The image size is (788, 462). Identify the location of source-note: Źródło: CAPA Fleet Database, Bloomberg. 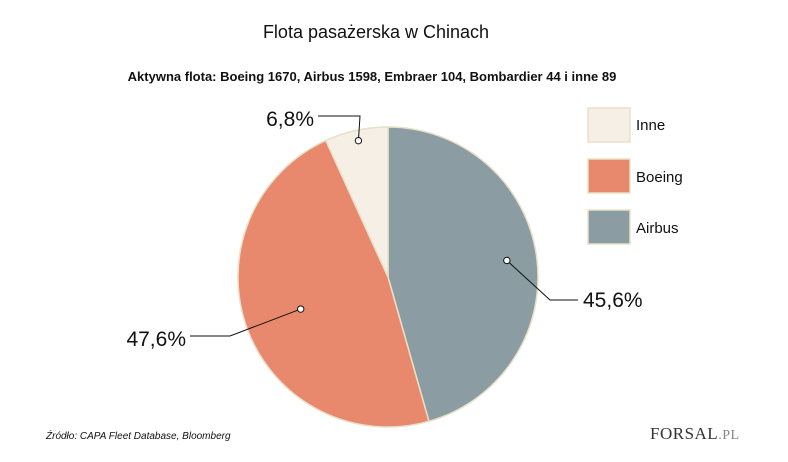
(138, 436).